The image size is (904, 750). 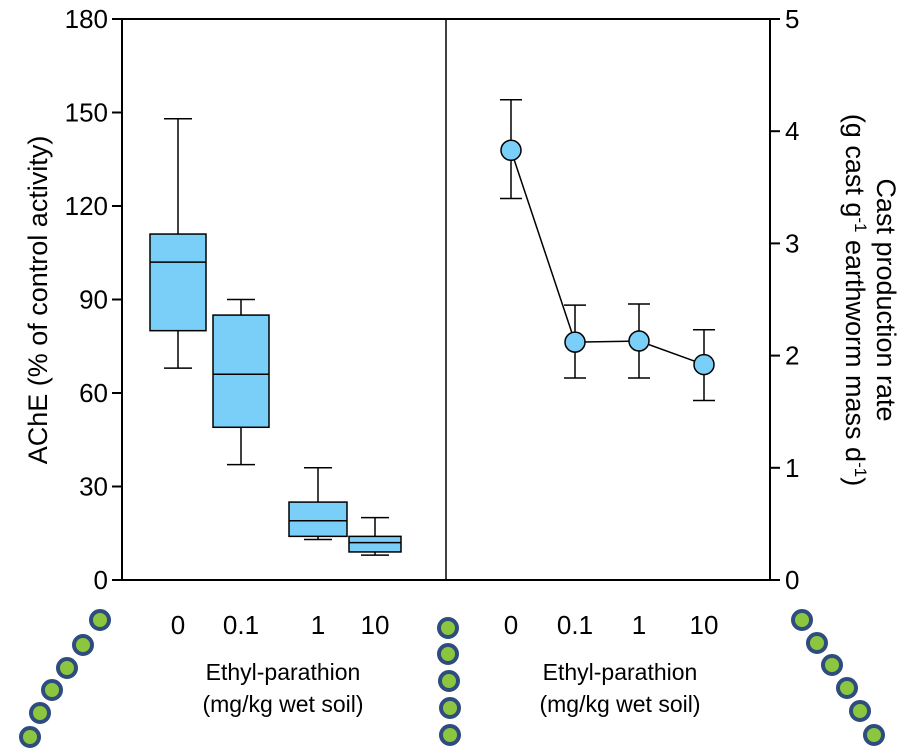 I want to click on left-y-tick-label: 0, so click(x=101, y=580).